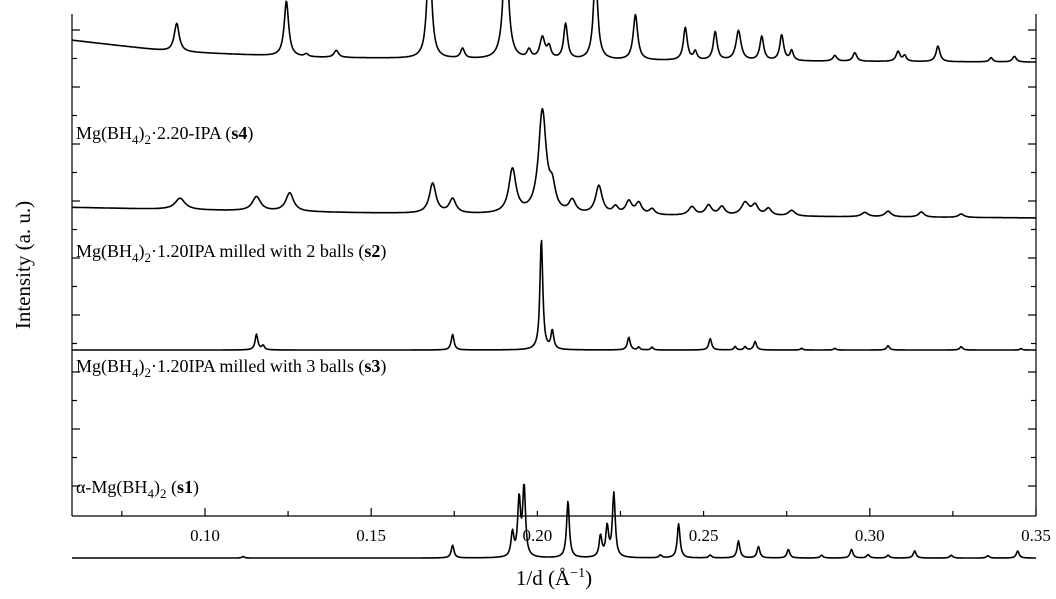 Image resolution: width=1056 pixels, height=599 pixels. I want to click on x-axis-title-sup: −1, so click(577, 573).